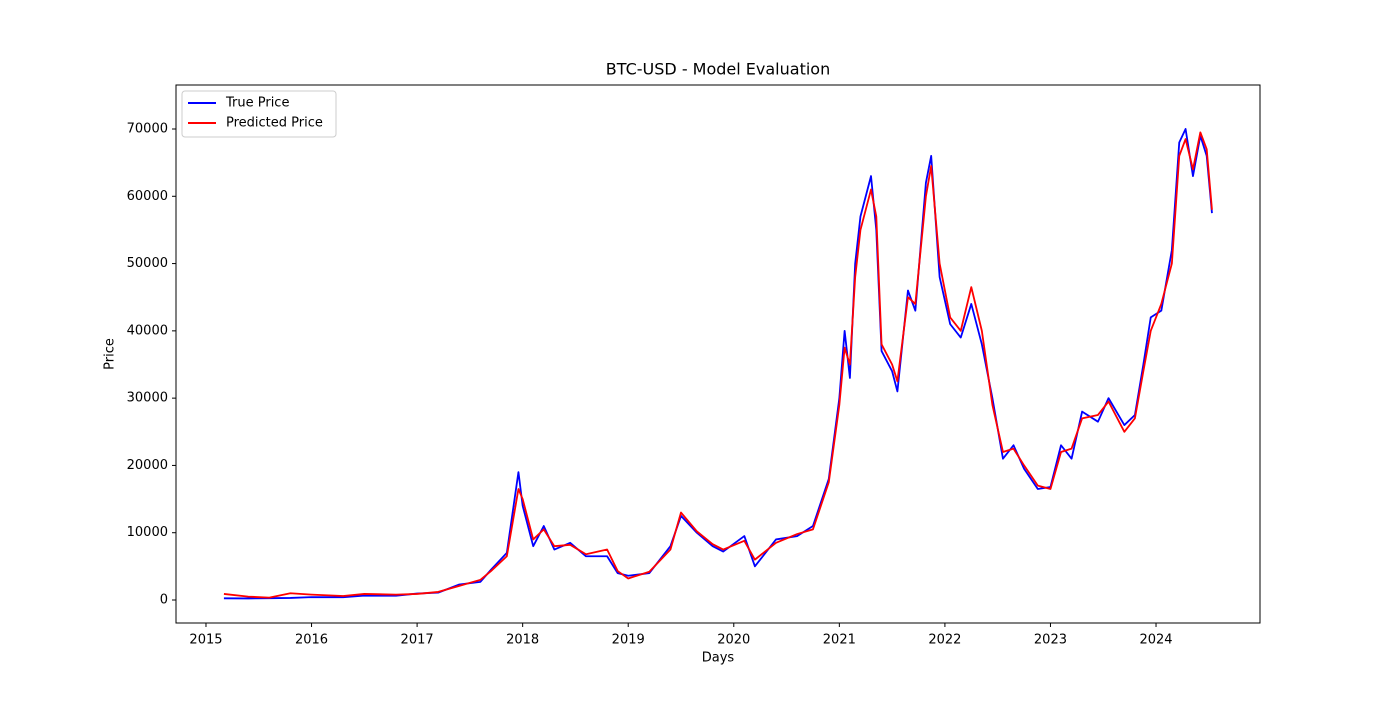 This screenshot has height=704, width=1400. I want to click on x-tick-label: 2018, so click(522, 640).